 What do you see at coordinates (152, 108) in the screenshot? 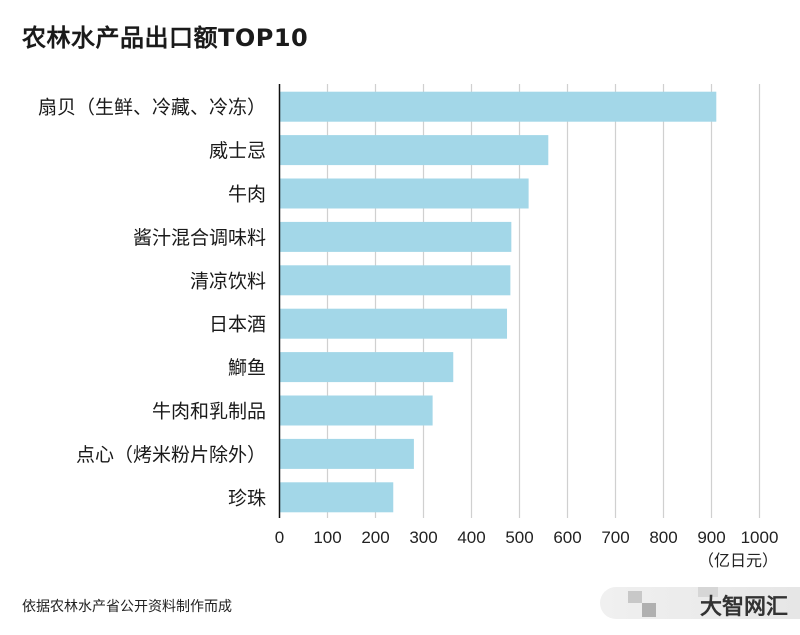
I see `category-label: 扇贝（生鲜、冷藏、冷冻）` at bounding box center [152, 108].